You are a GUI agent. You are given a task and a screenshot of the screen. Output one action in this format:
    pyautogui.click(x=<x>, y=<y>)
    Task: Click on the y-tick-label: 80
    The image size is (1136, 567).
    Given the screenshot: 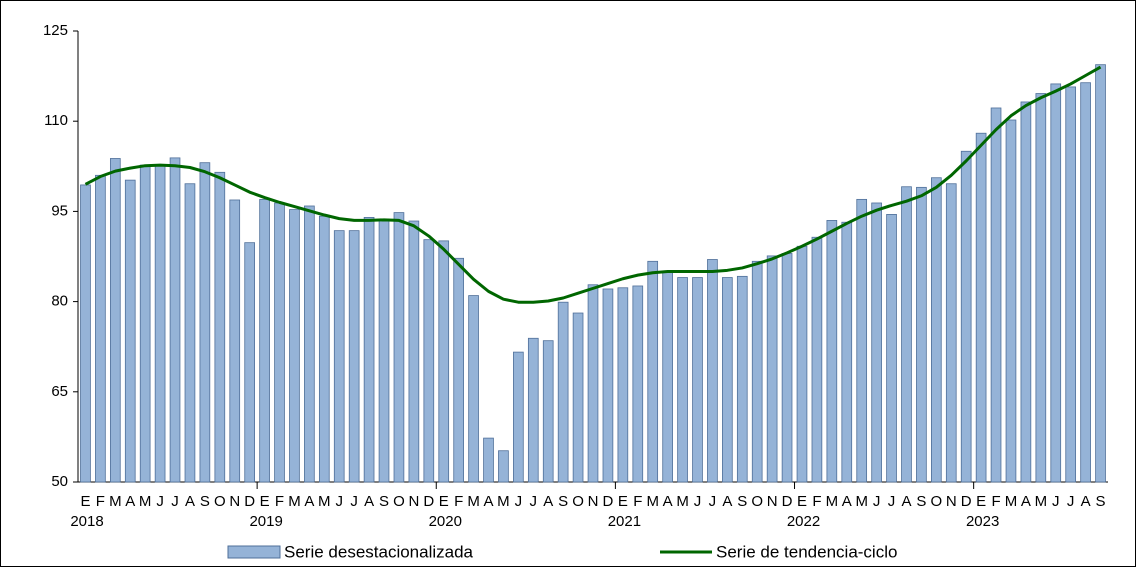 What is the action you would take?
    pyautogui.click(x=59, y=301)
    